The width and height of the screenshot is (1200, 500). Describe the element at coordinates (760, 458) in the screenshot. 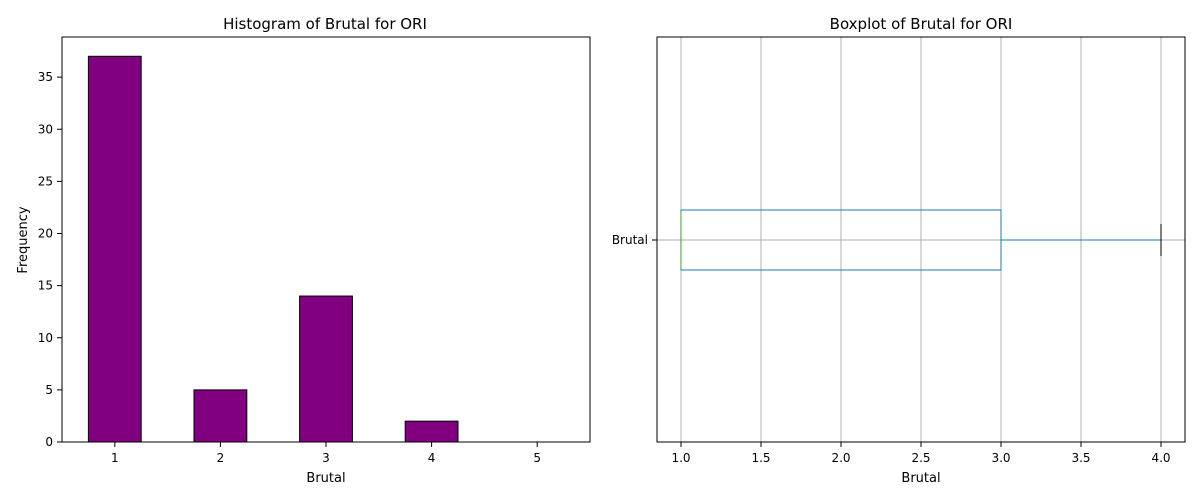

I see `boxplot-x-tick-label: 1.5` at that location.